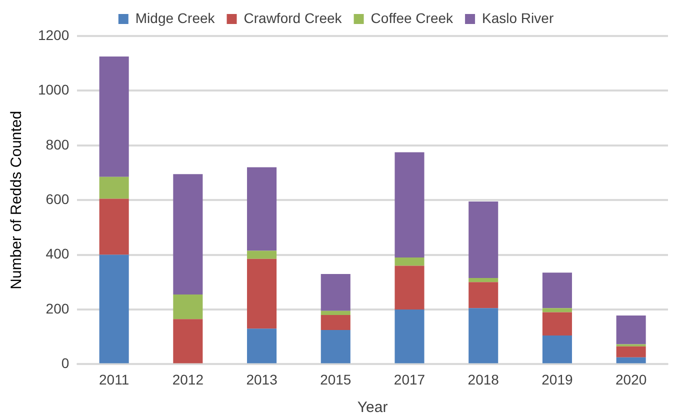  Describe the element at coordinates (58, 198) in the screenshot. I see `y-tick-label: 600` at that location.